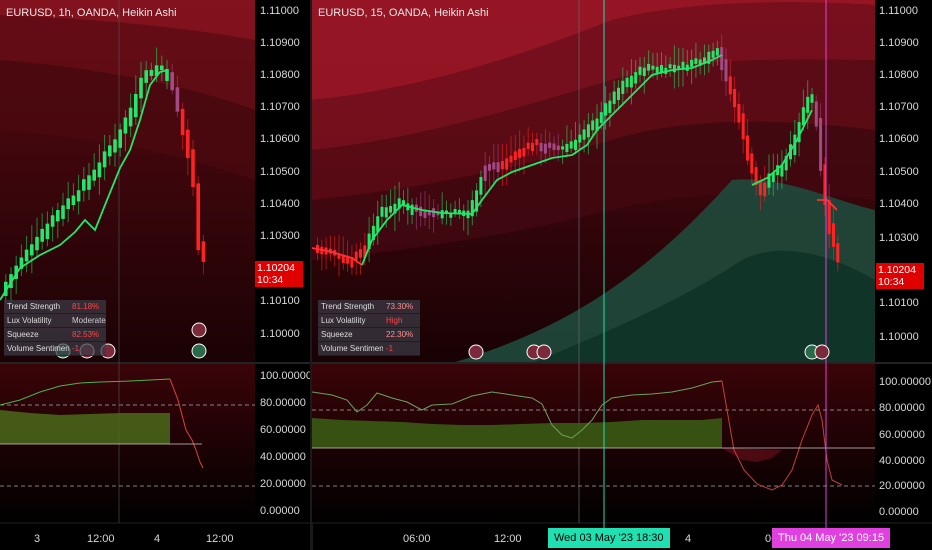 This screenshot has width=932, height=550. What do you see at coordinates (782, 435) in the screenshot?
I see `oscillator-line-bear` at bounding box center [782, 435].